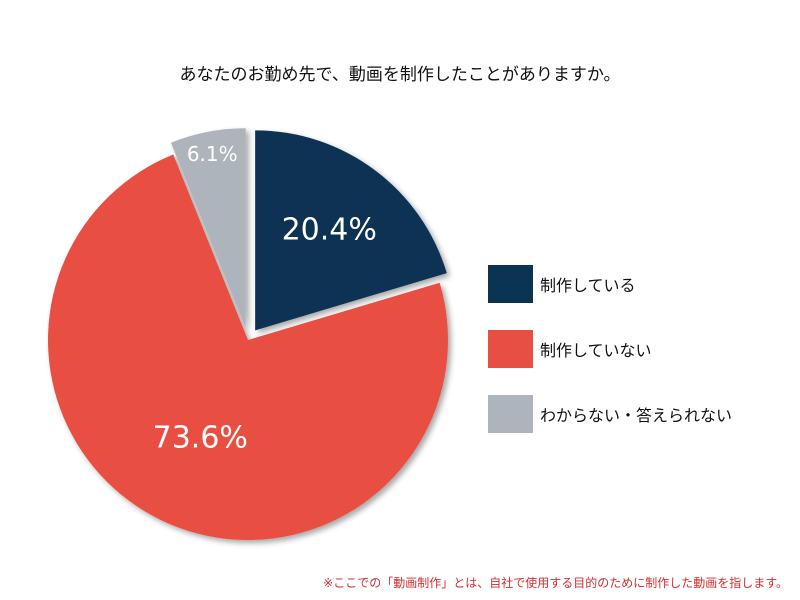  I want to click on legend: 制作している 制作していないわからない・答えられない, so click(610, 362).